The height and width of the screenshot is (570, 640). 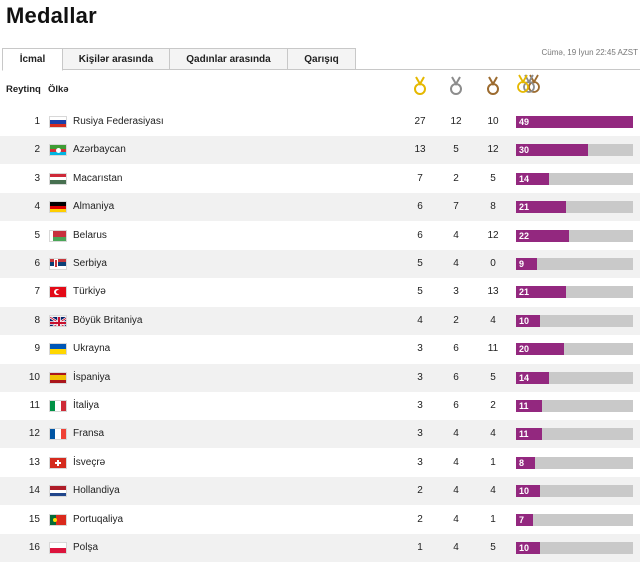 What do you see at coordinates (98, 178) in the screenshot?
I see `country-name: Macarıstan` at bounding box center [98, 178].